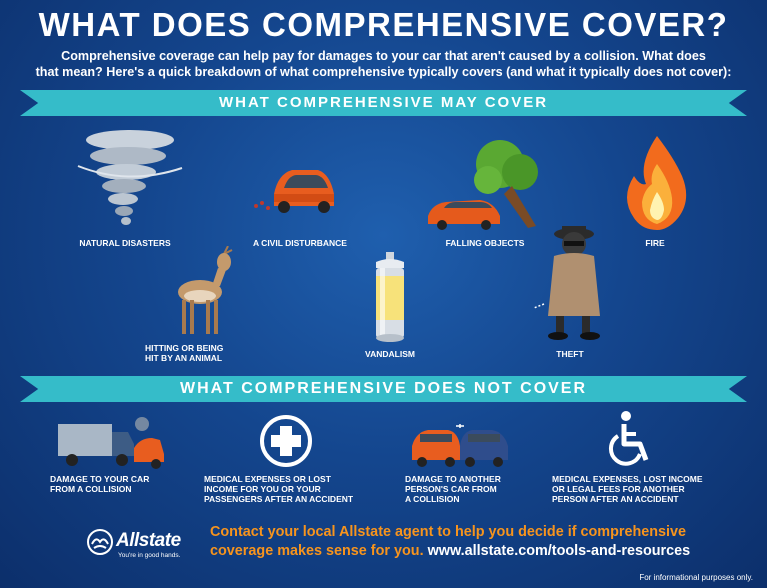  I want to click on disclaimer: For informational purposes only., so click(696, 577).